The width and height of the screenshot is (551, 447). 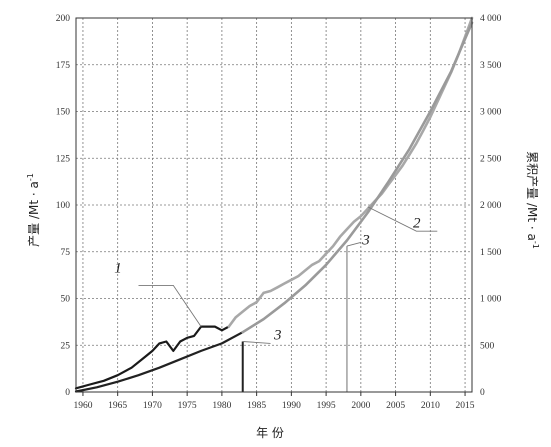 What do you see at coordinates (491, 159) in the screenshot?
I see `y-tick-label-right: 2 500` at bounding box center [491, 159].